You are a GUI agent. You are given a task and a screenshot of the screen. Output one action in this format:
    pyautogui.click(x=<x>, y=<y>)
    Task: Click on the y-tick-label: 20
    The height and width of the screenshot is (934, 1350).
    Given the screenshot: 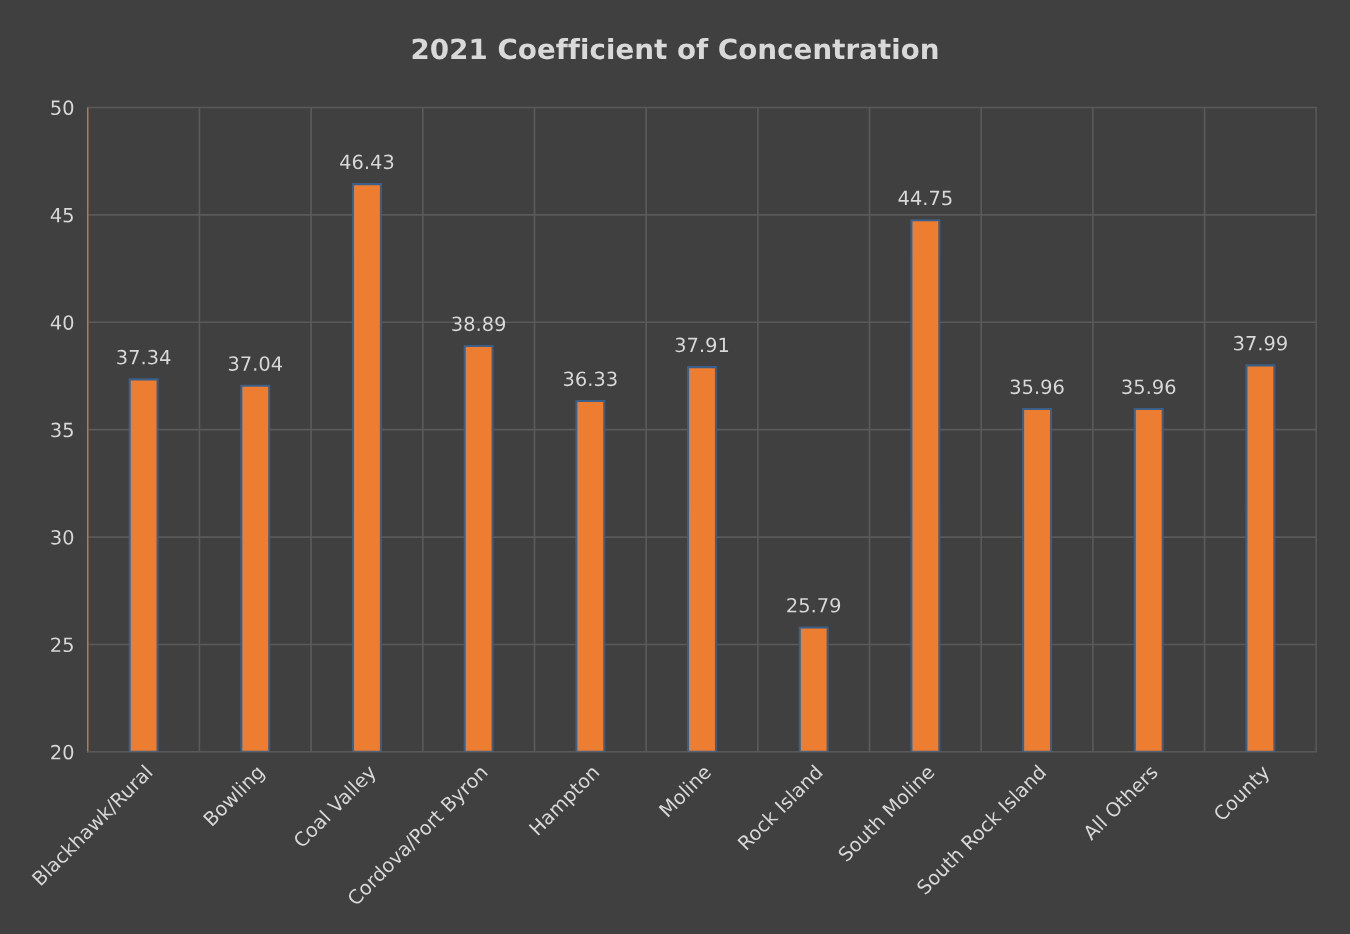 What is the action you would take?
    pyautogui.click(x=62, y=752)
    